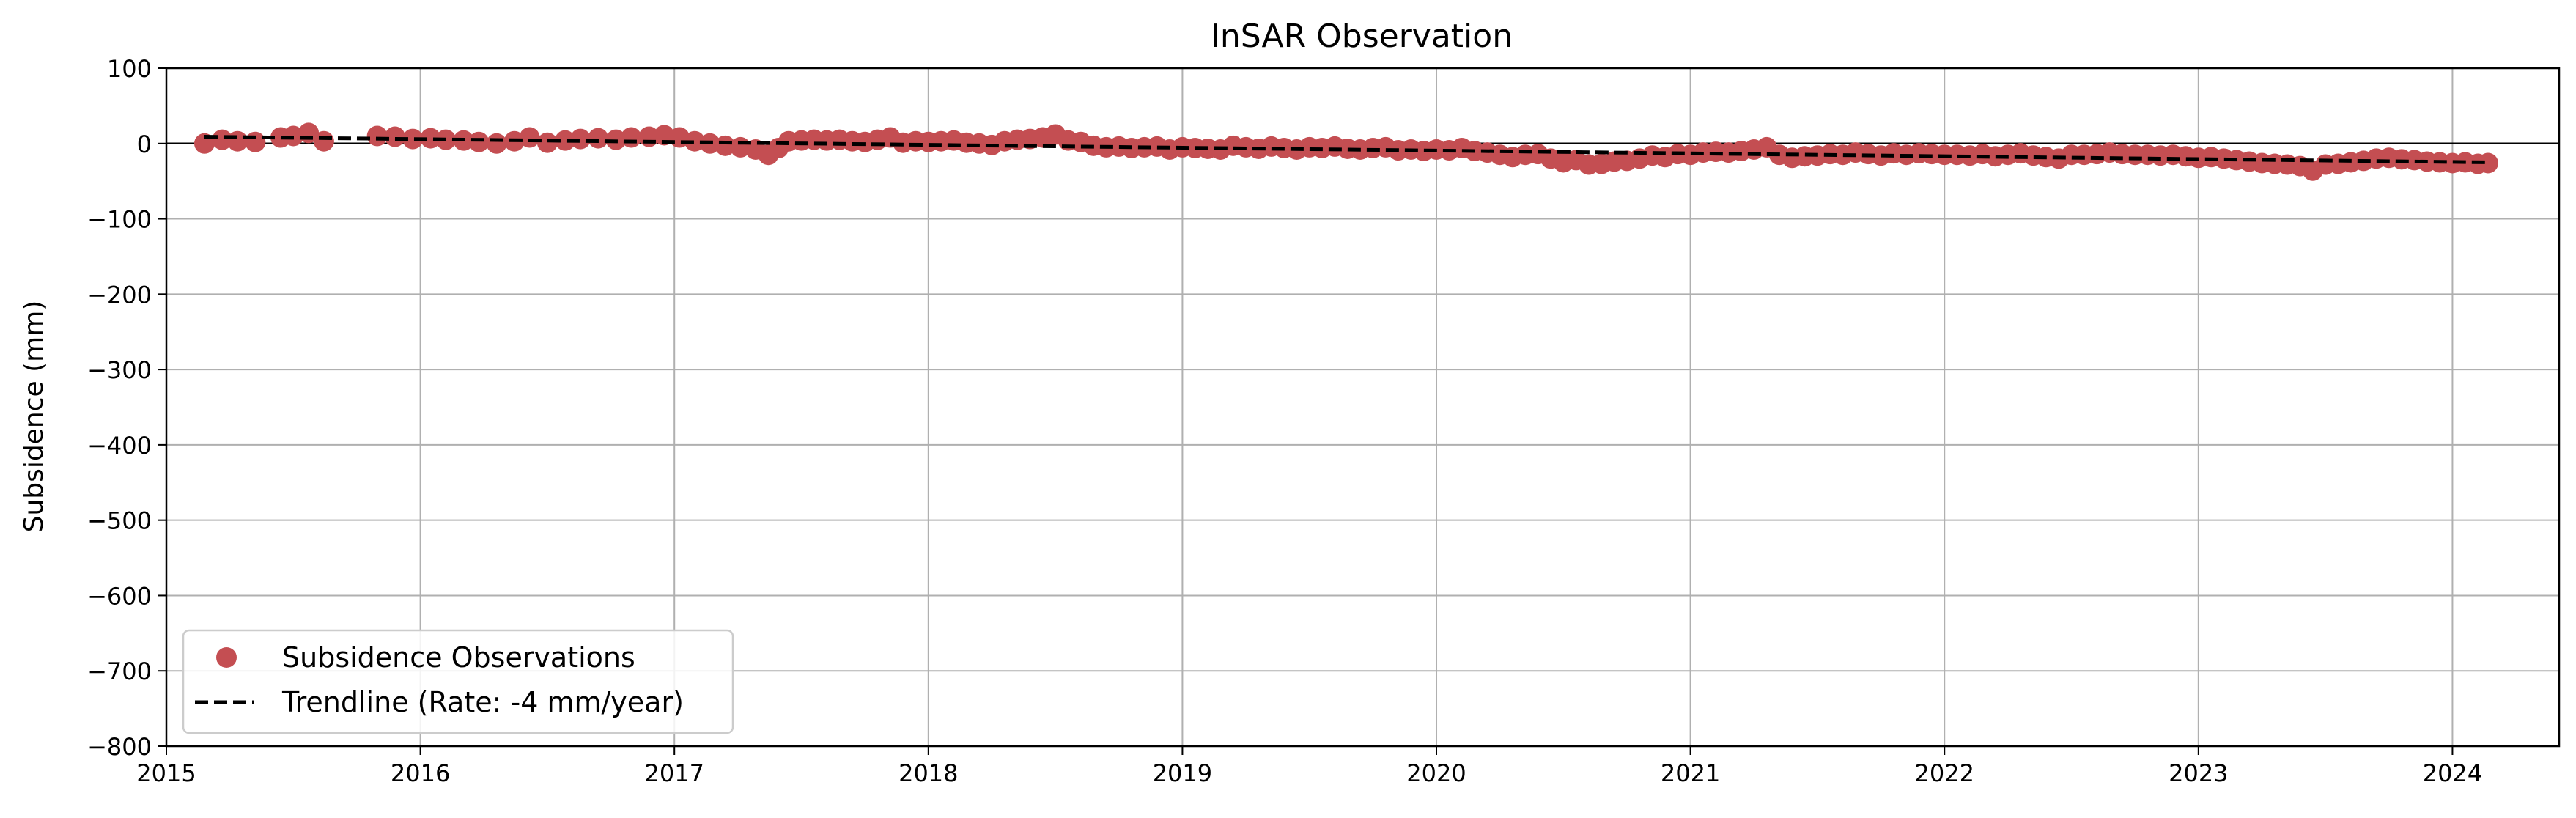 The image size is (2576, 818). Describe the element at coordinates (144, 144) in the screenshot. I see `y-tick-label: 0` at that location.